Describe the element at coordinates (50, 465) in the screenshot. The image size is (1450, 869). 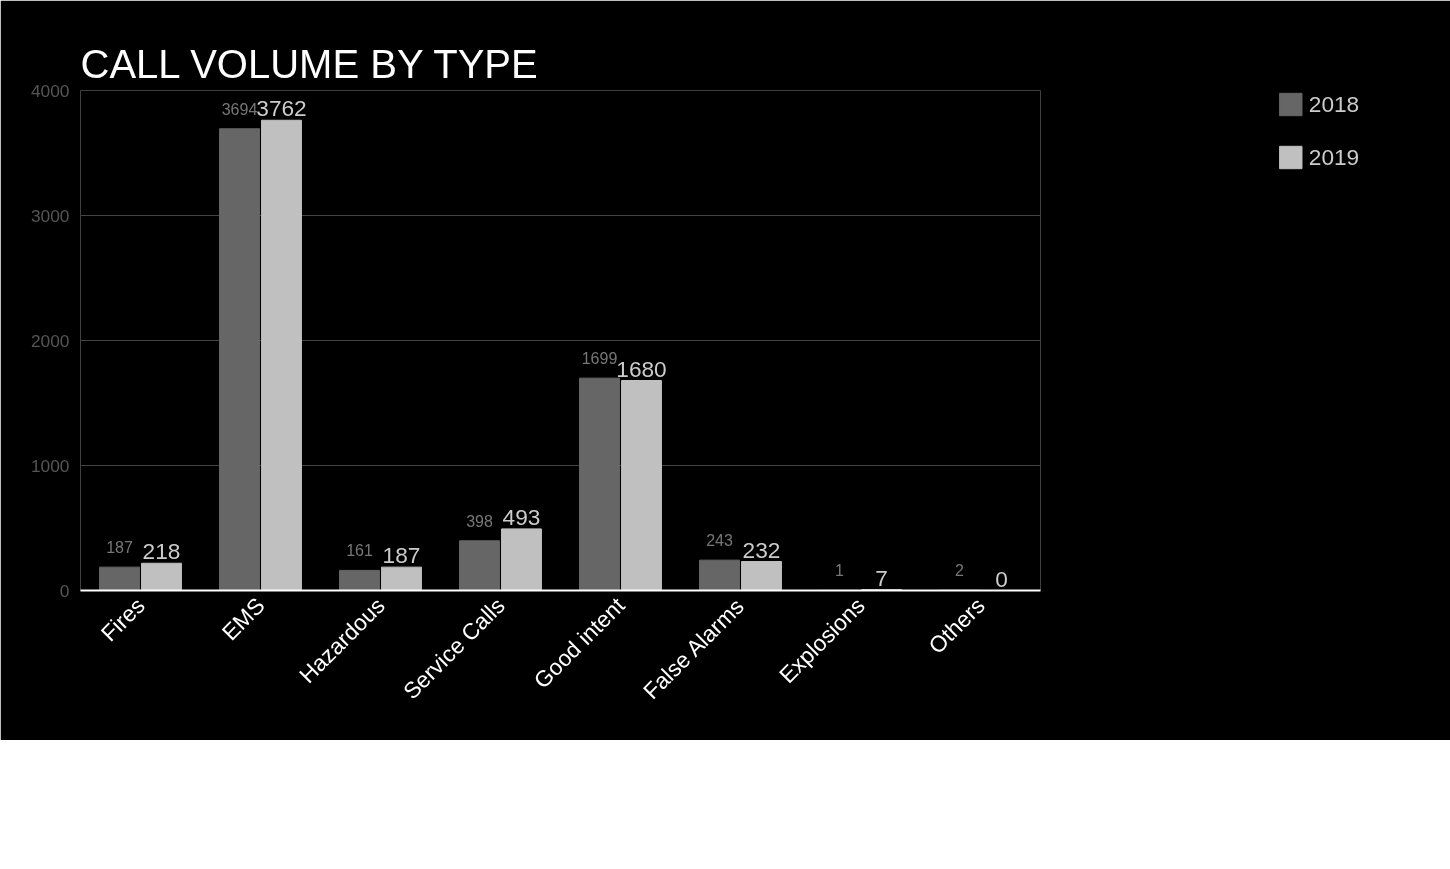
I see `y-tick-label: 1000` at that location.